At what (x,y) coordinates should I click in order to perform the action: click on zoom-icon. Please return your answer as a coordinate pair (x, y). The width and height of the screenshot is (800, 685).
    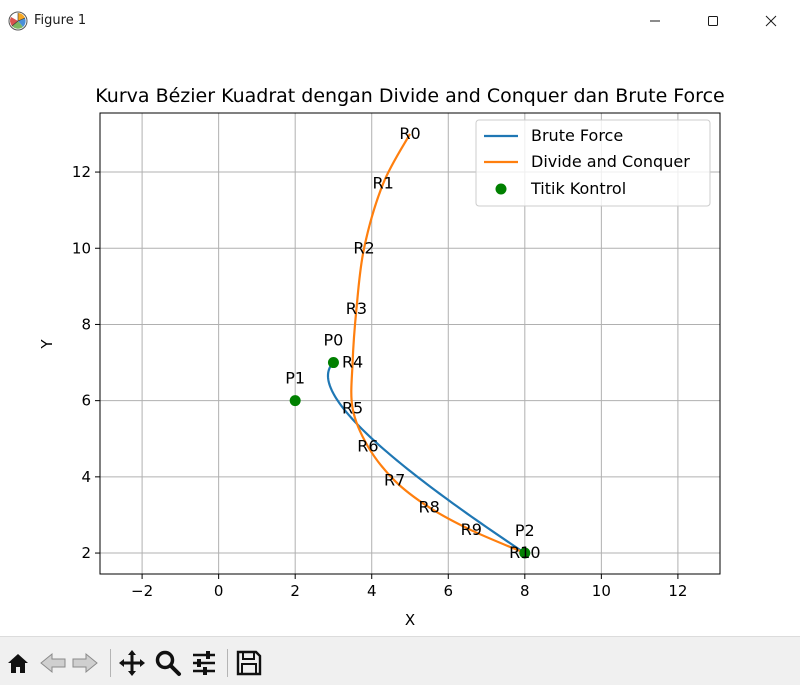
    Looking at the image, I should click on (168, 663).